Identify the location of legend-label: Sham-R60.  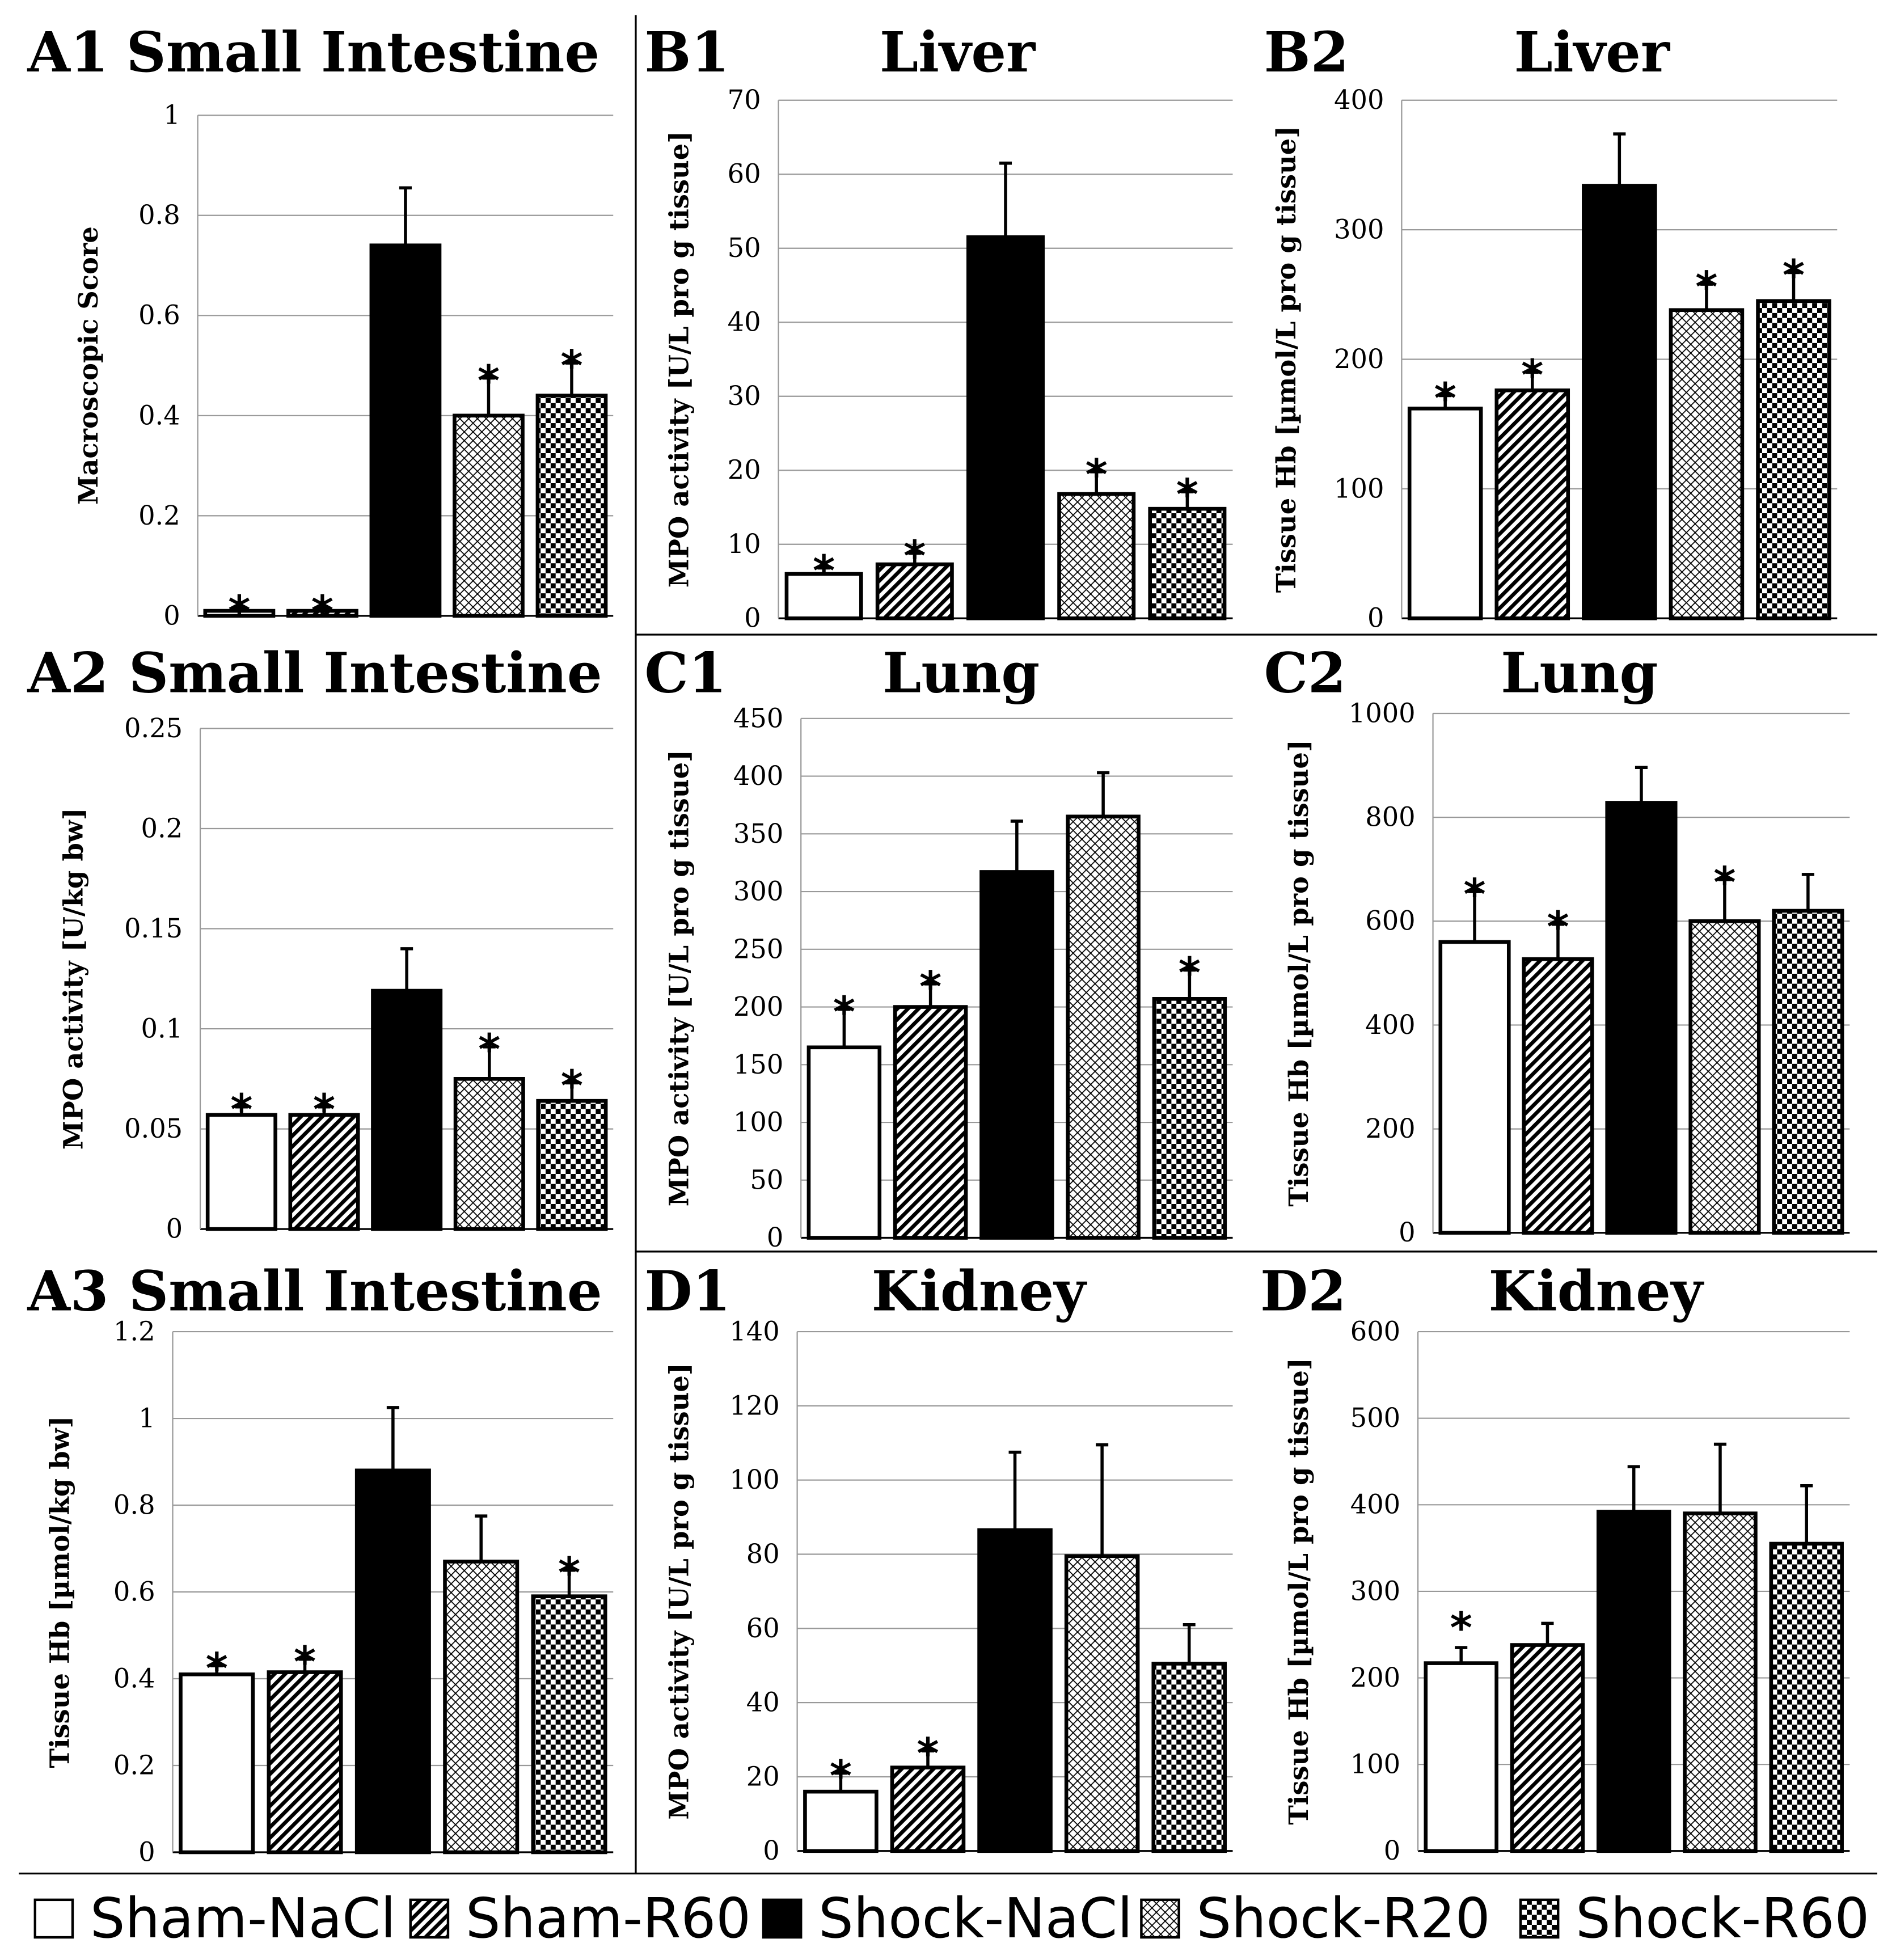
(608, 1918).